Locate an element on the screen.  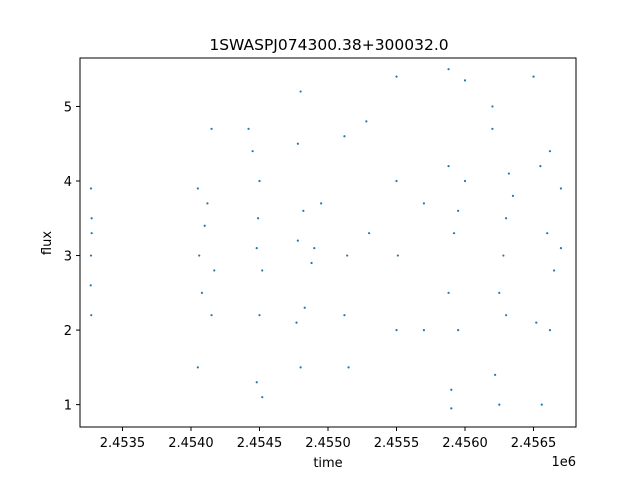
y-axis-ticks: 1 2 3 4 5 is located at coordinates (72, 257).